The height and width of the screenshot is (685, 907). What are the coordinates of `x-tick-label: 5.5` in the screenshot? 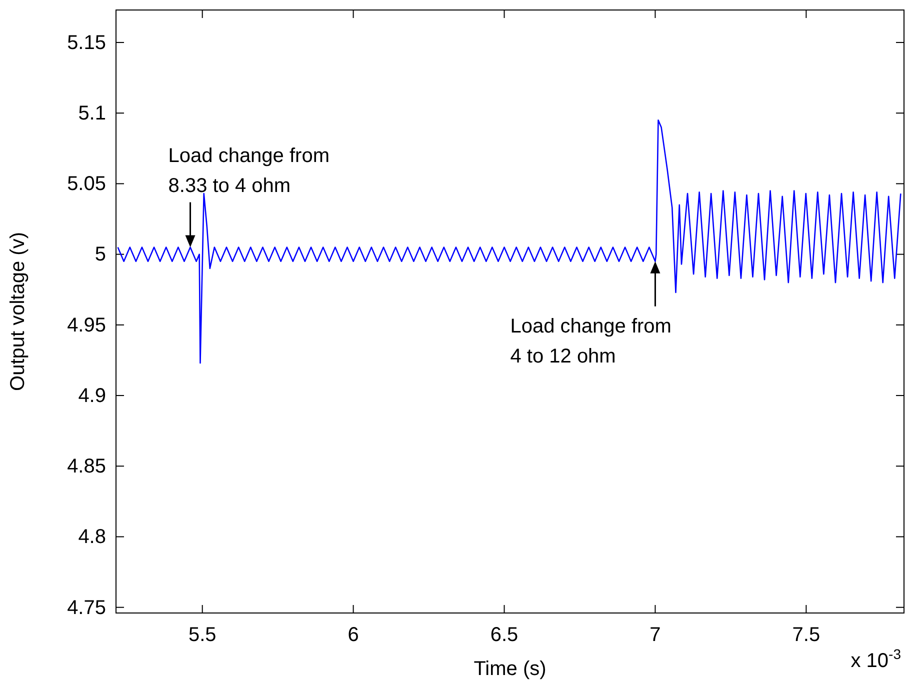 It's located at (202, 635).